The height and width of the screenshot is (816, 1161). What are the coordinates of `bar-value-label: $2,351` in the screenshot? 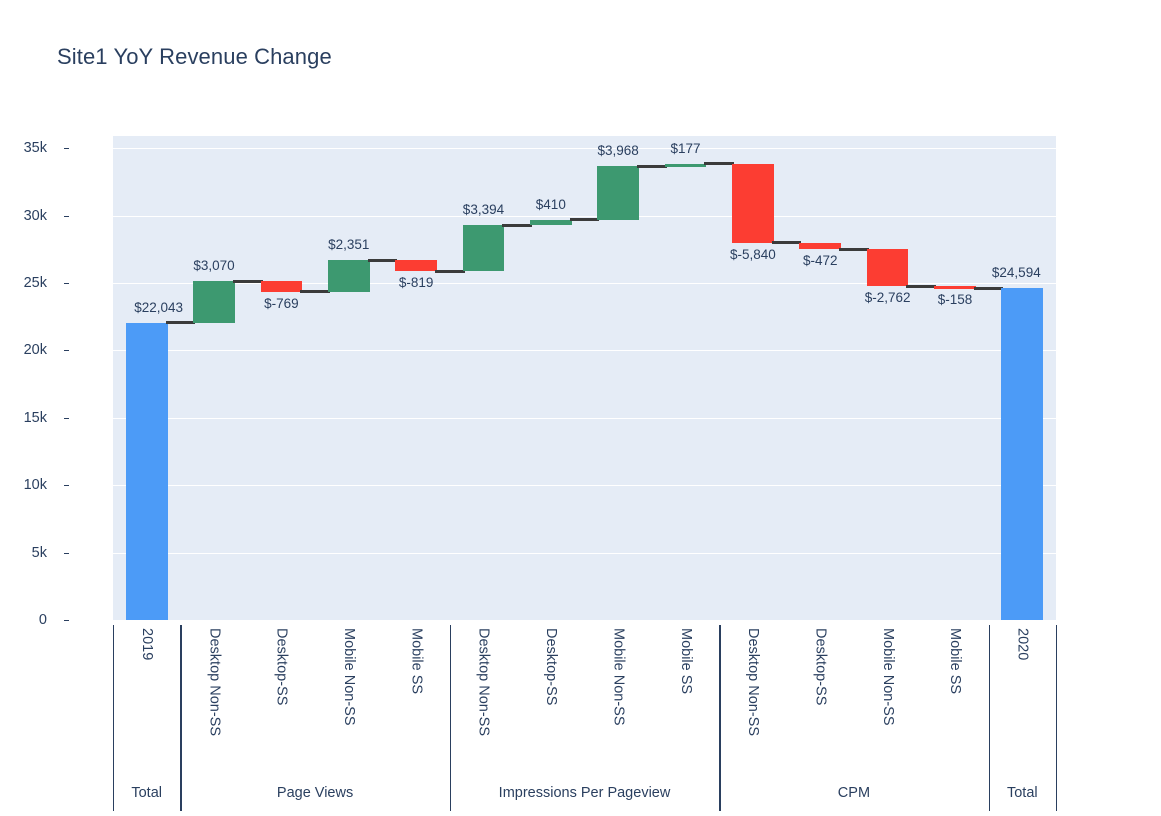 It's located at (349, 245).